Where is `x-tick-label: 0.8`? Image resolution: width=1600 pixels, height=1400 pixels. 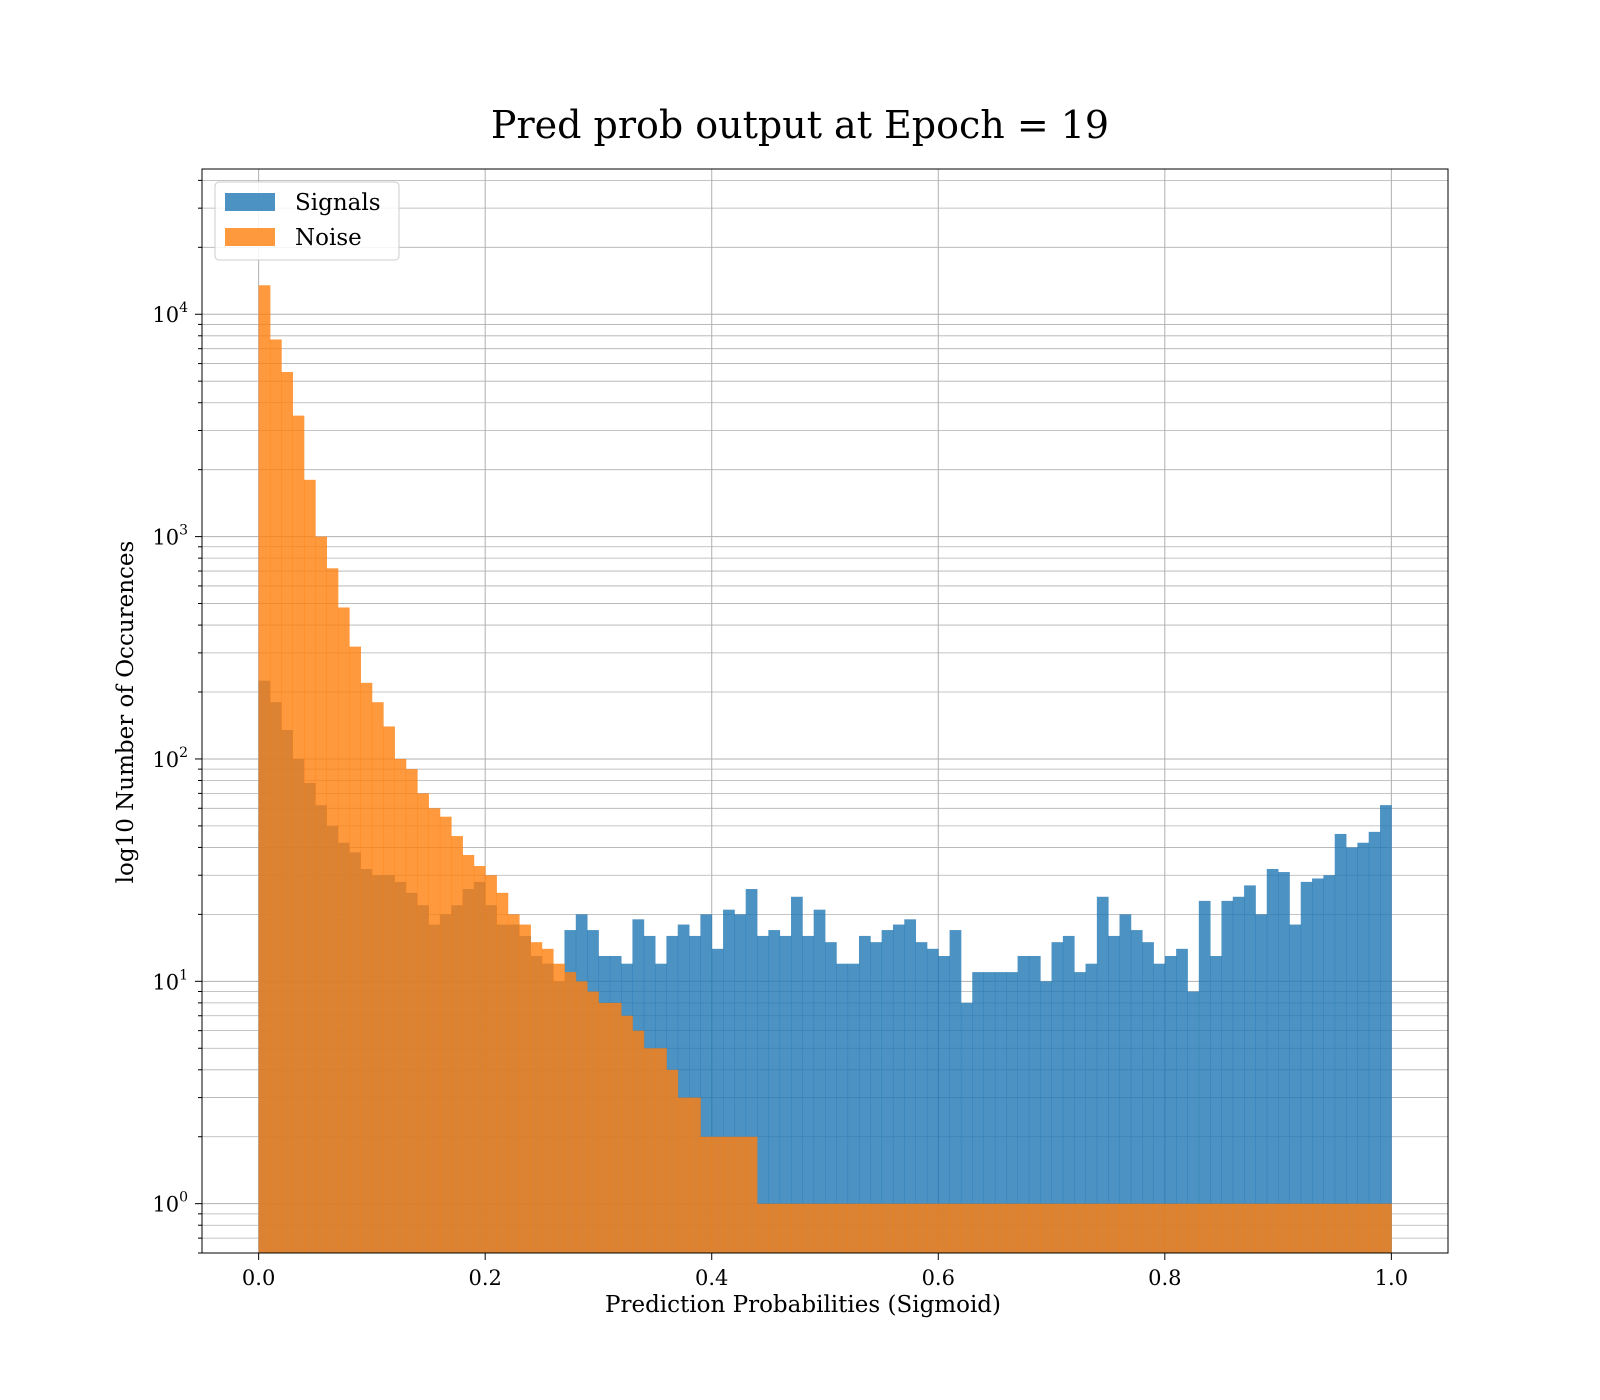
x-tick-label: 0.8 is located at coordinates (1164, 1278).